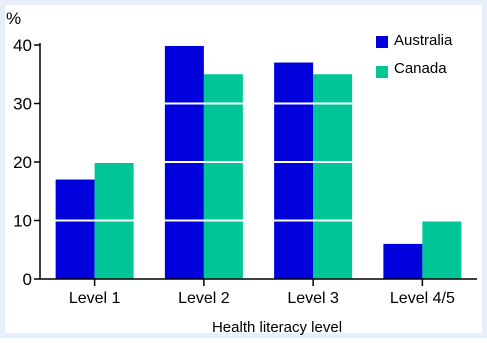 This screenshot has height=343, width=487. I want to click on x-tick-label-level-2: Level 2, so click(204, 298).